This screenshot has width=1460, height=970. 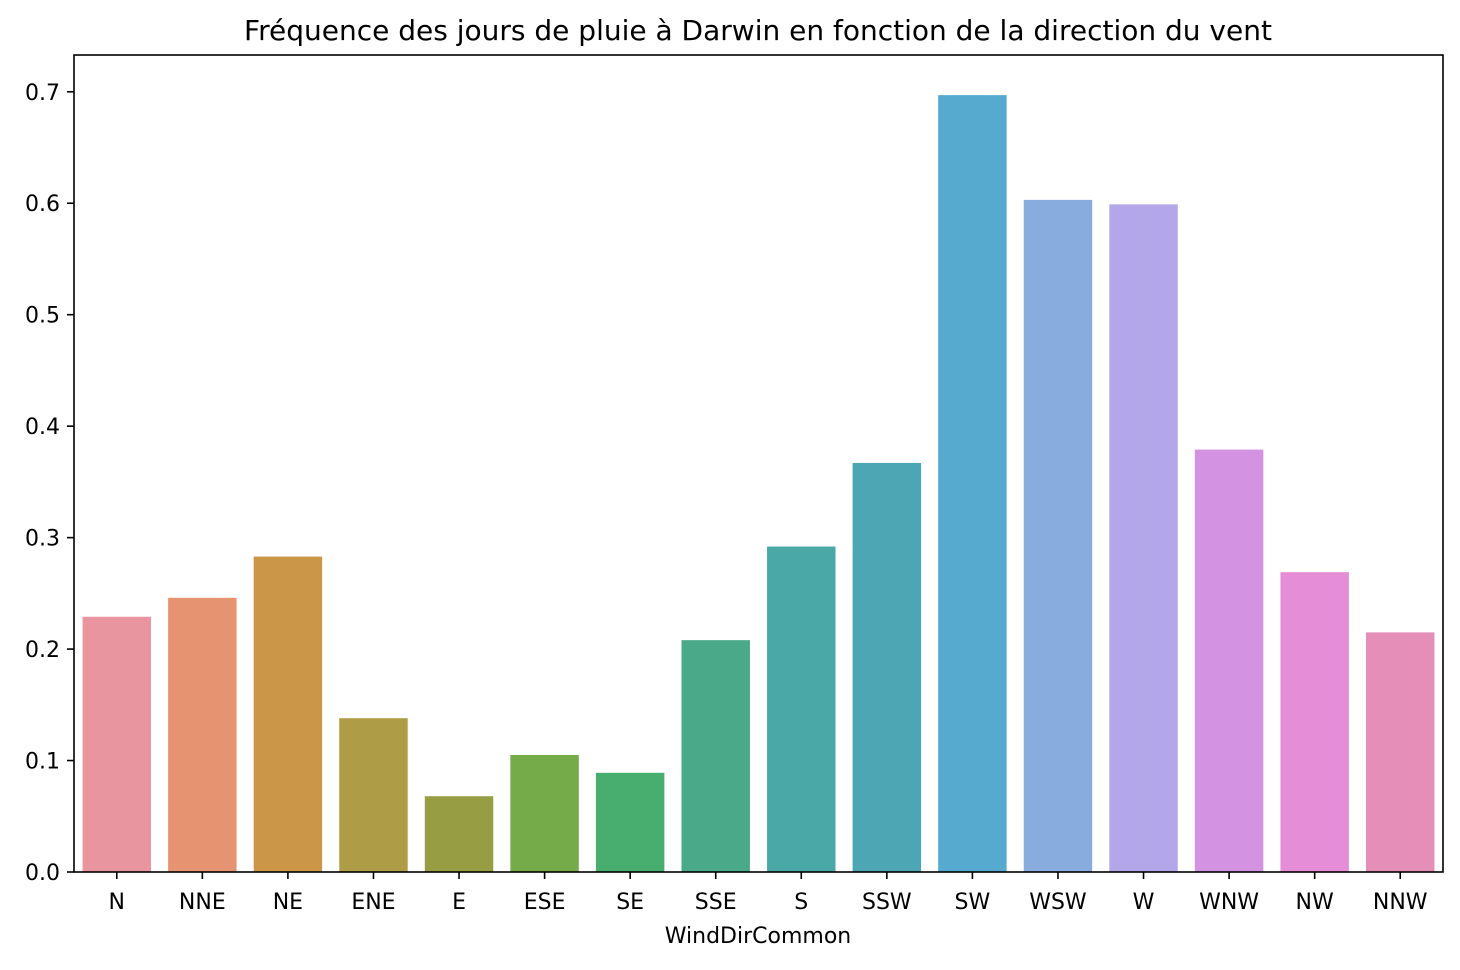 What do you see at coordinates (117, 744) in the screenshot?
I see `bar-n` at bounding box center [117, 744].